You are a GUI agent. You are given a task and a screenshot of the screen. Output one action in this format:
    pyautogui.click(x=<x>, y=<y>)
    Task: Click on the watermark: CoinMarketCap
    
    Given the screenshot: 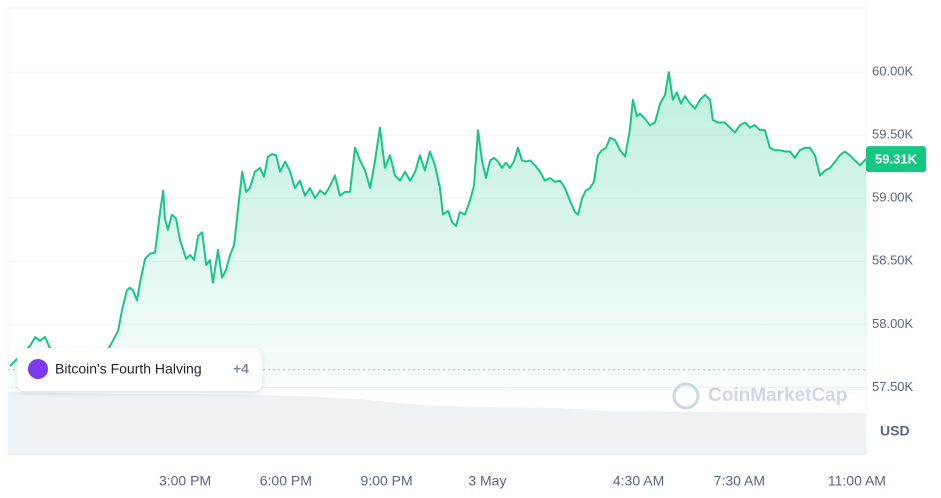 What is the action you would take?
    pyautogui.click(x=759, y=396)
    